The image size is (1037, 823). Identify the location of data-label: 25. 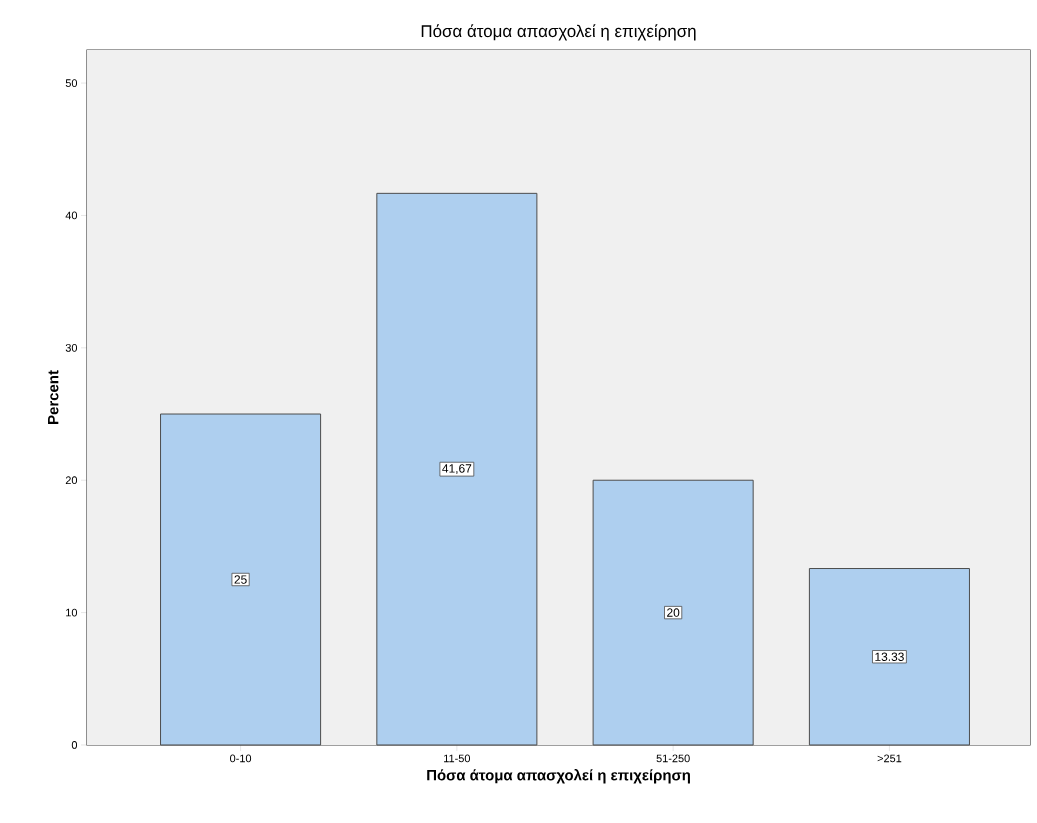
(240, 579).